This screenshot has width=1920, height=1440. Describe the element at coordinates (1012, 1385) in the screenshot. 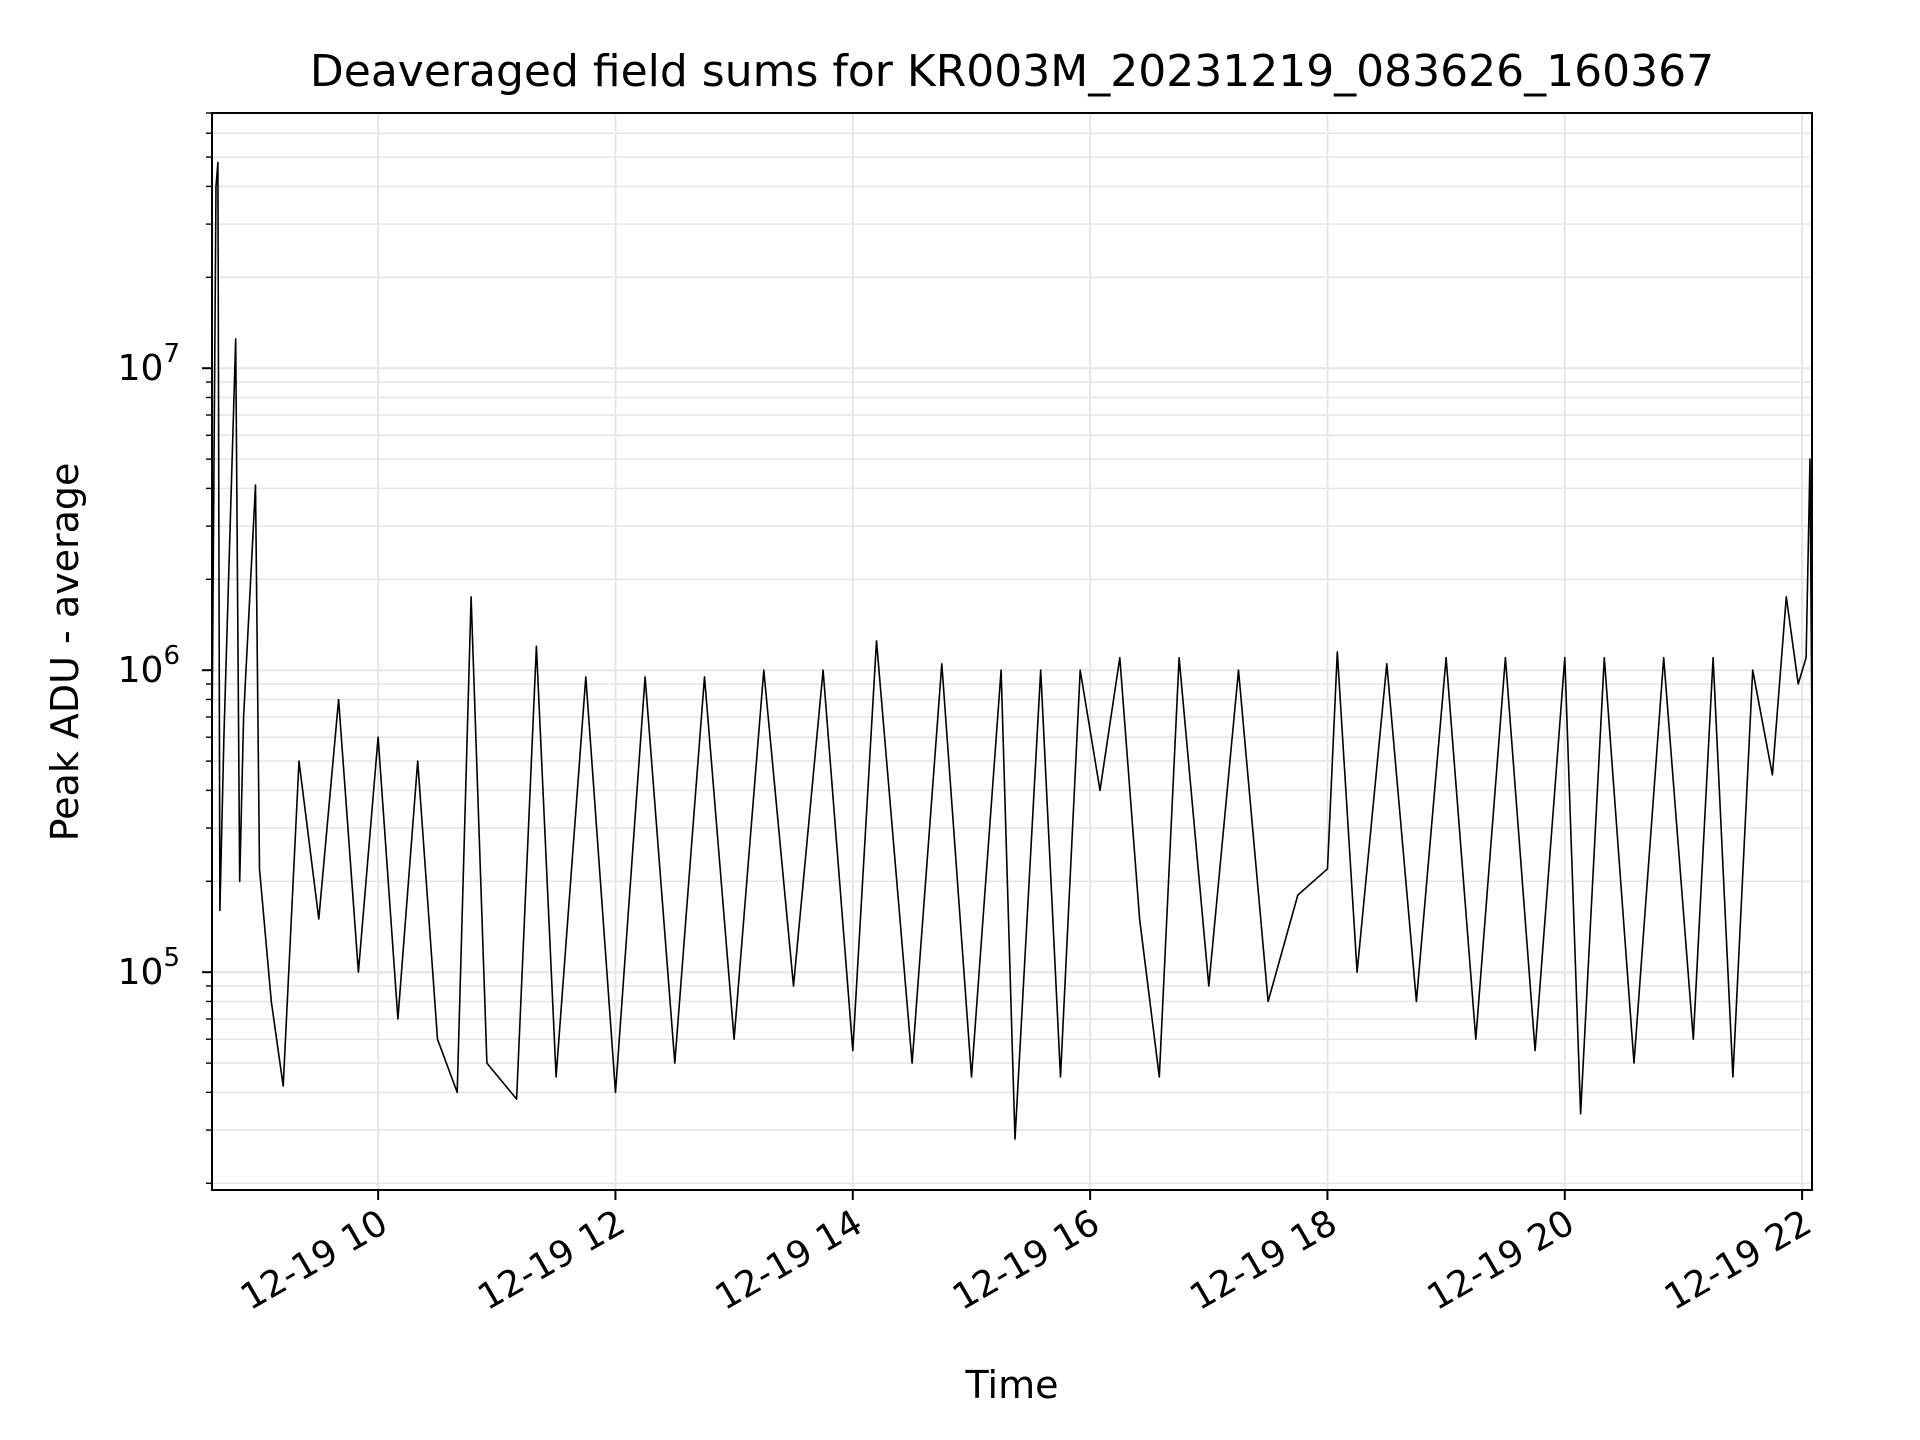

I see `x-axis-label: Time` at that location.